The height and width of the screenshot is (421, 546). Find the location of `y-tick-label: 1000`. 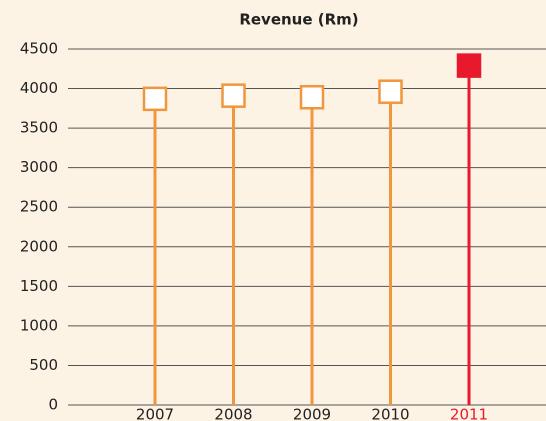

y-tick-label: 1000 is located at coordinates (39, 325).